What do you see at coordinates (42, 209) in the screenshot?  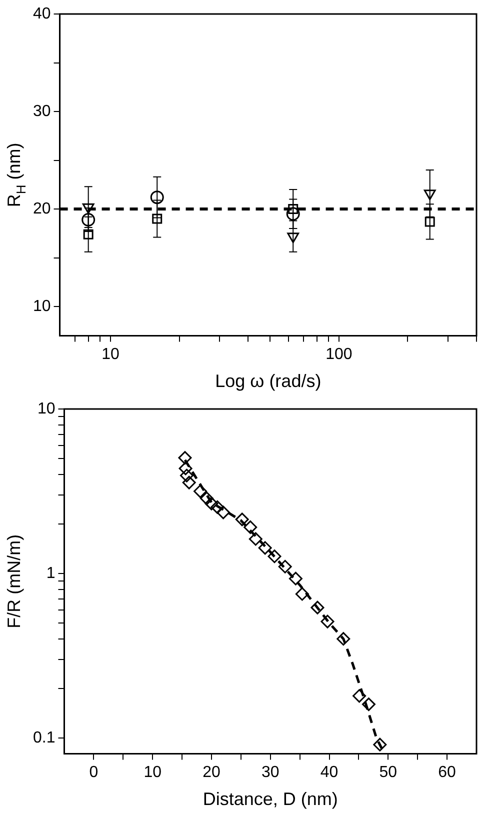 I see `y-tick-label: 20` at bounding box center [42, 209].